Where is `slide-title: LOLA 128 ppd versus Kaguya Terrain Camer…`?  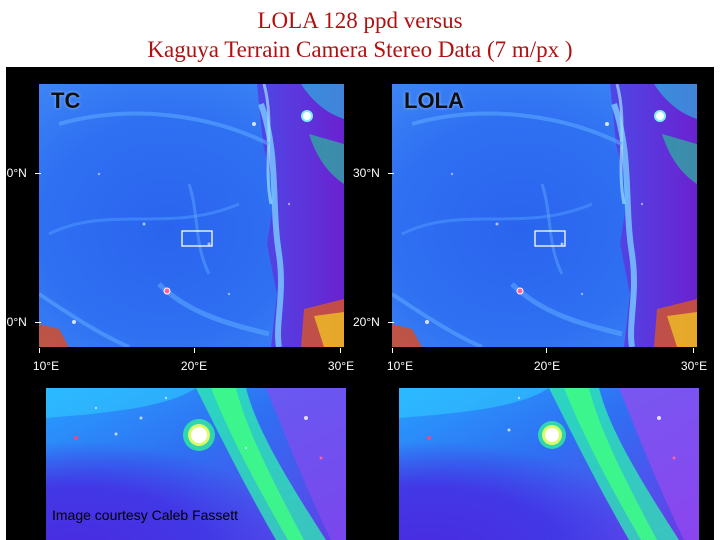
slide-title: LOLA 128 ppd versus Kaguya Terrain Camer… is located at coordinates (360, 35).